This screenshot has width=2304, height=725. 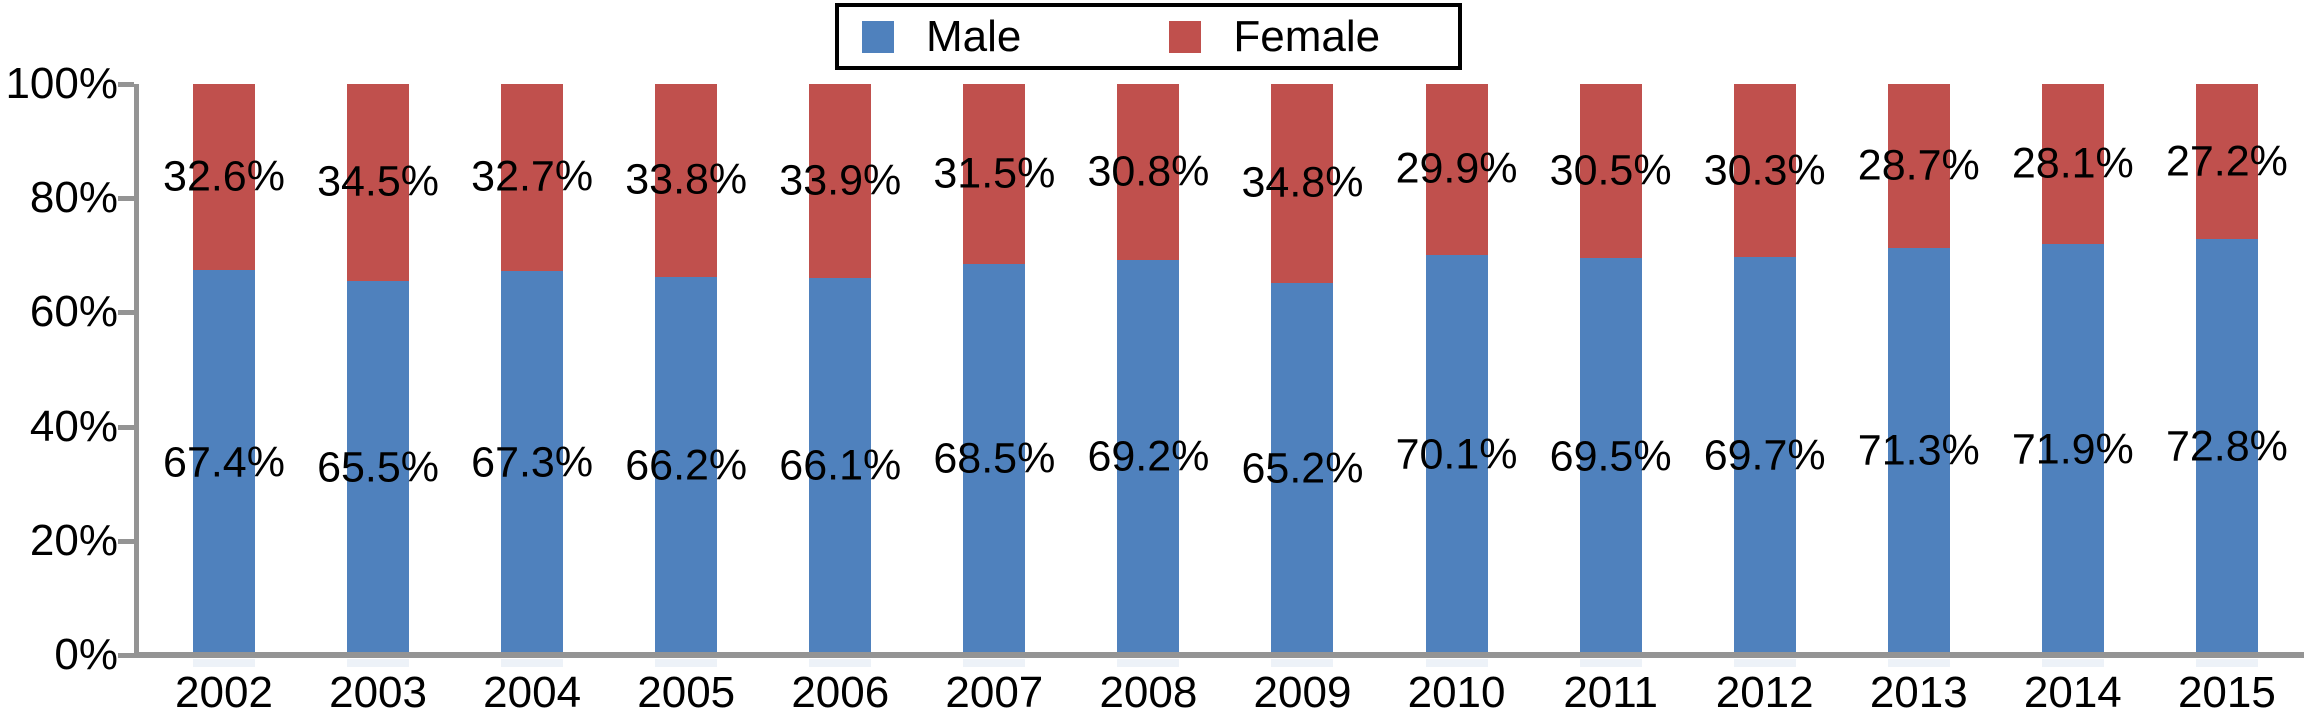 I want to click on y-axis-tick-label: 20%, so click(x=73, y=540).